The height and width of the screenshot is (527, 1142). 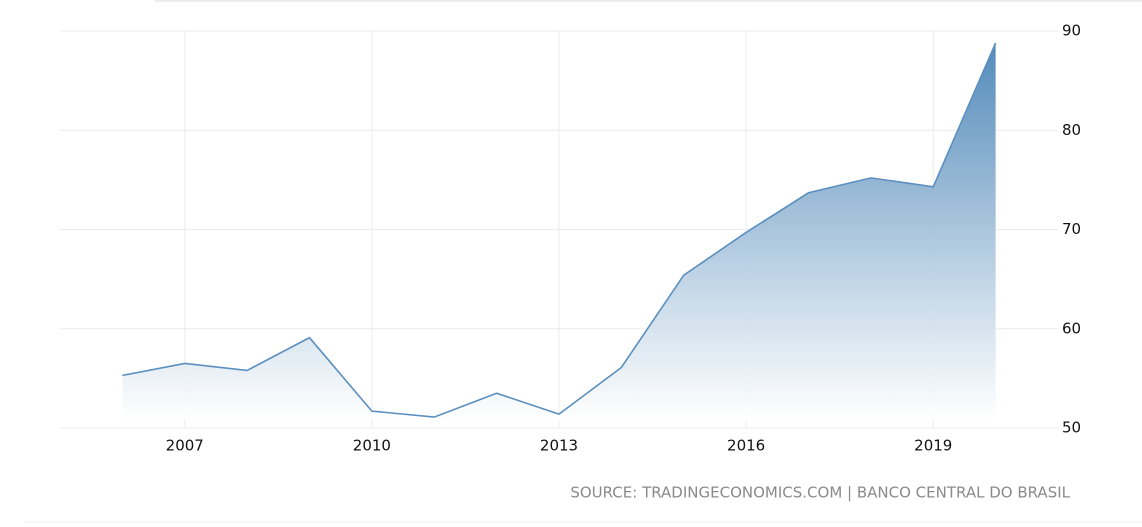 I want to click on y-tick-label: 80, so click(x=1071, y=130).